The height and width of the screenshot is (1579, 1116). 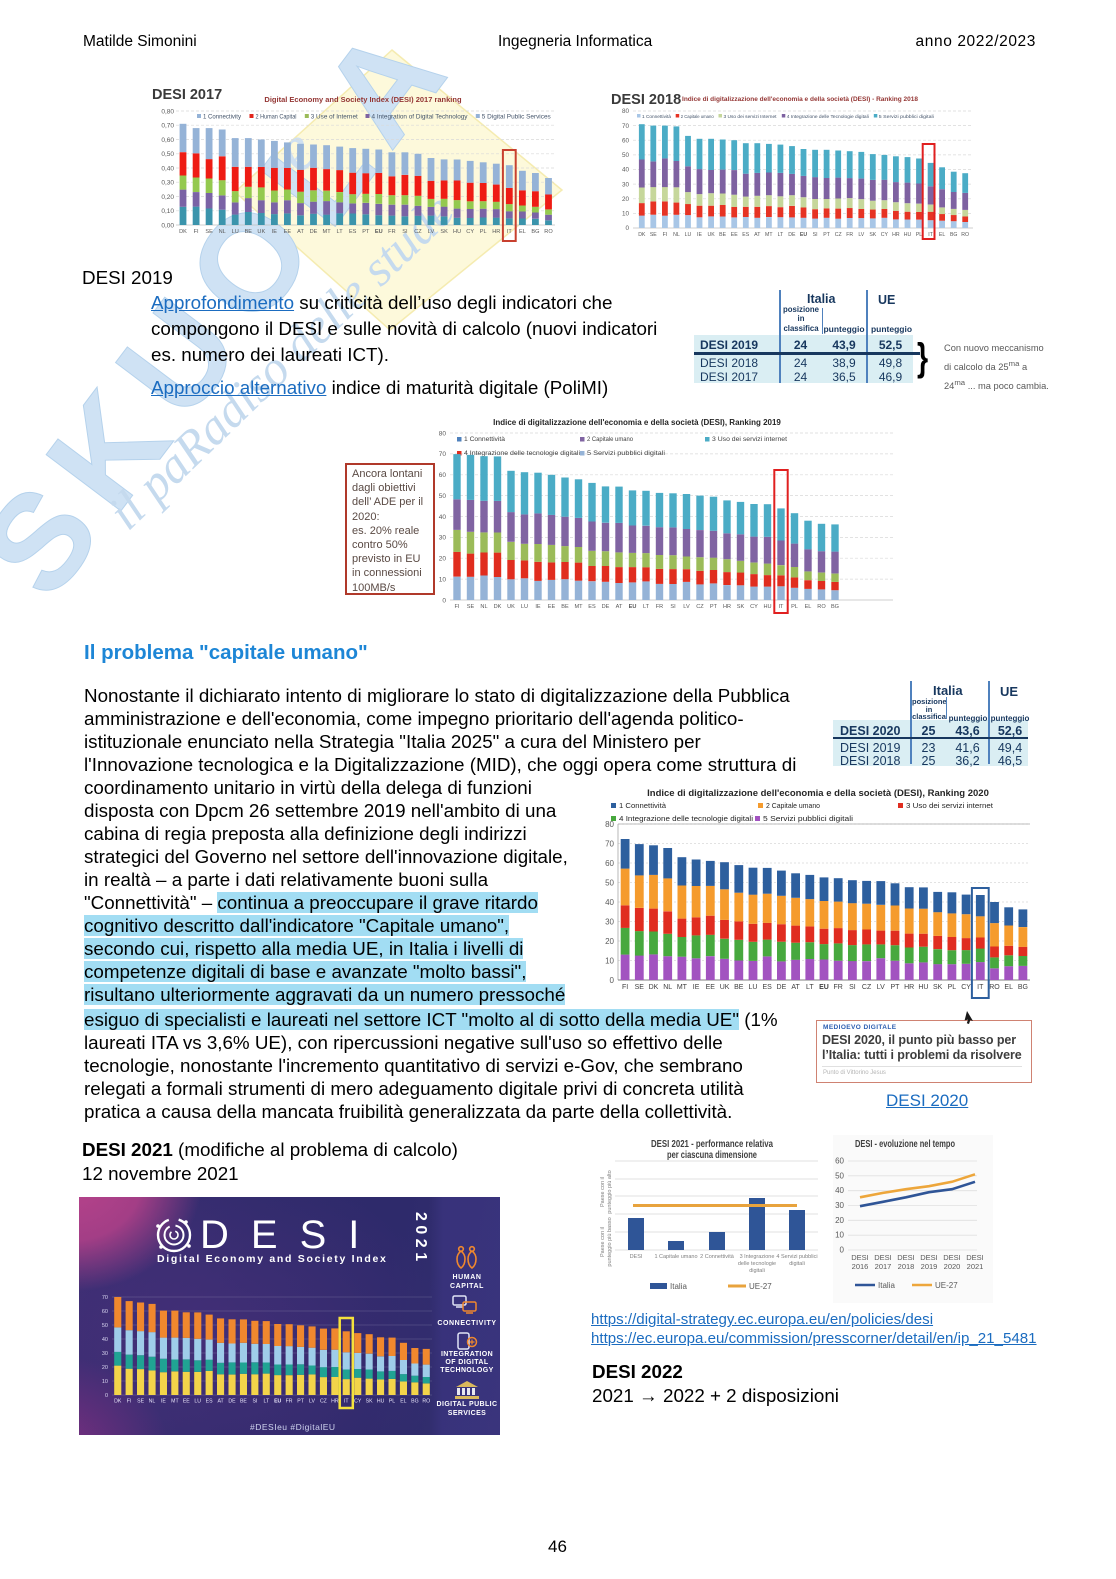 What do you see at coordinates (938, 987) in the screenshot?
I see `svg-text: SK` at bounding box center [938, 987].